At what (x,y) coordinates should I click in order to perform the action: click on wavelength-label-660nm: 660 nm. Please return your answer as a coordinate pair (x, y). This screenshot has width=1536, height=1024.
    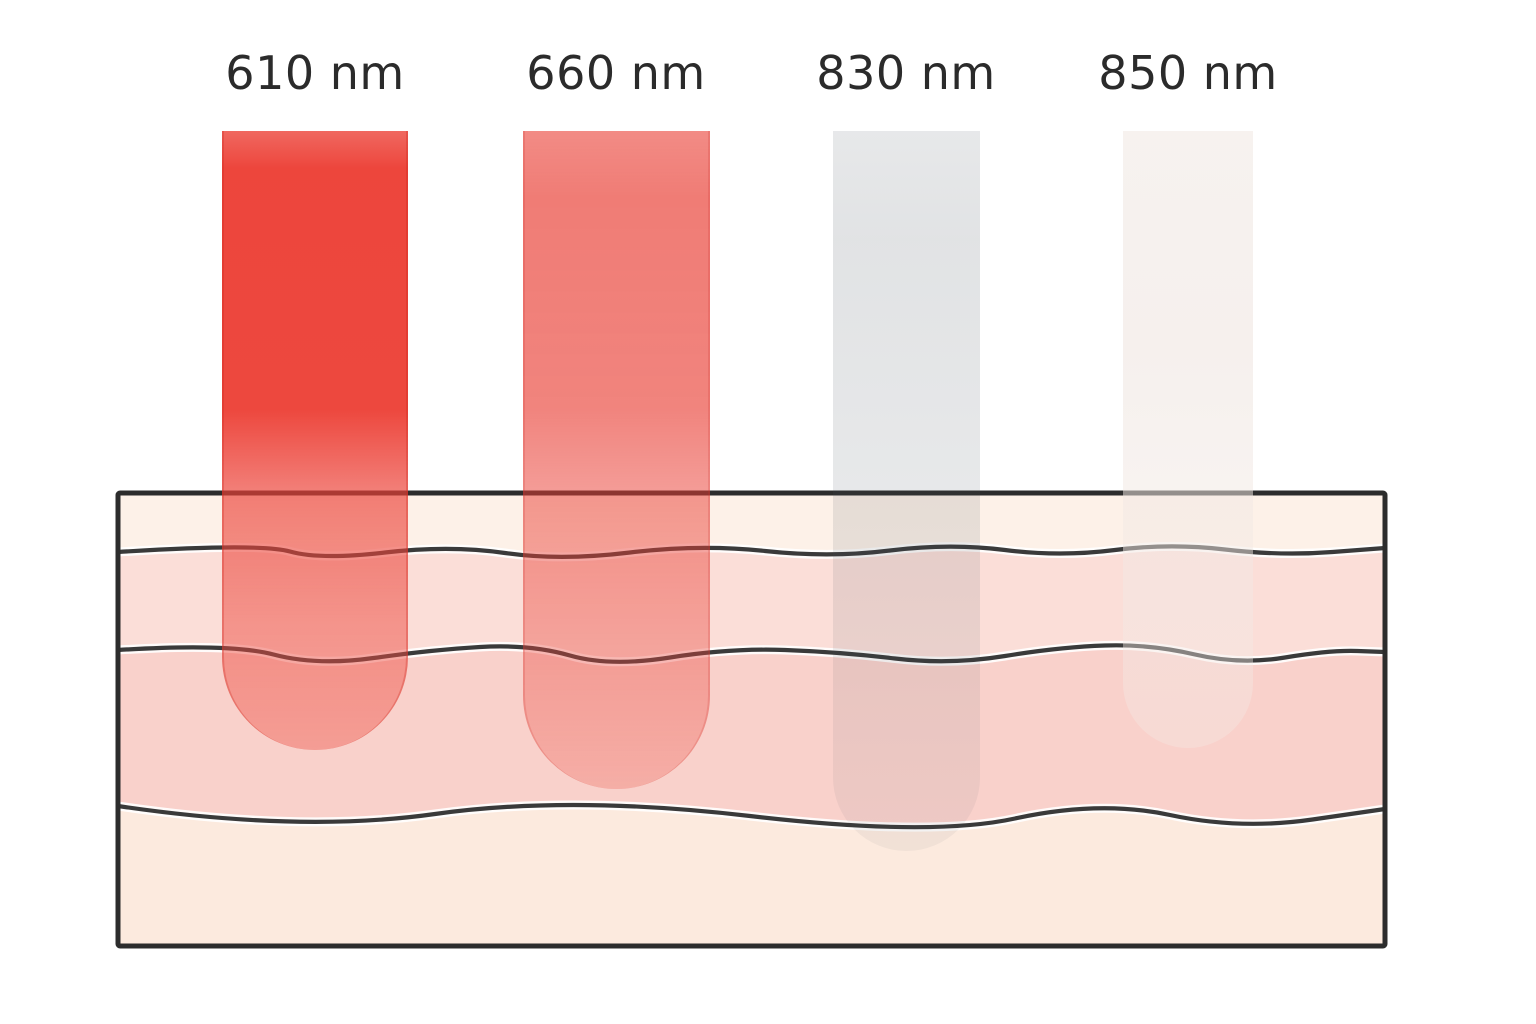
    Looking at the image, I should click on (616, 73).